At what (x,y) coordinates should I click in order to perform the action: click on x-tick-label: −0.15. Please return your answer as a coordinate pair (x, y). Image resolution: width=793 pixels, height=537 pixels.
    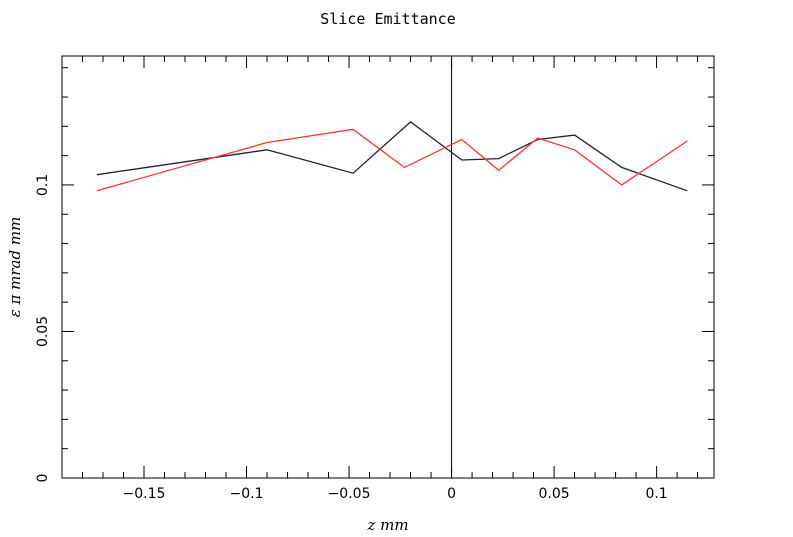
    Looking at the image, I should click on (144, 494).